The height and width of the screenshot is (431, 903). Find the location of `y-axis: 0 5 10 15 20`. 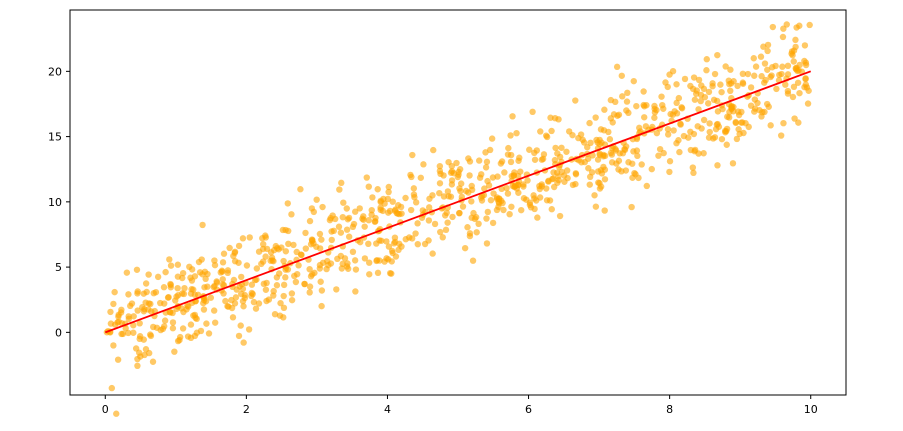

y-axis: 0 5 10 15 20 is located at coordinates (59, 202).